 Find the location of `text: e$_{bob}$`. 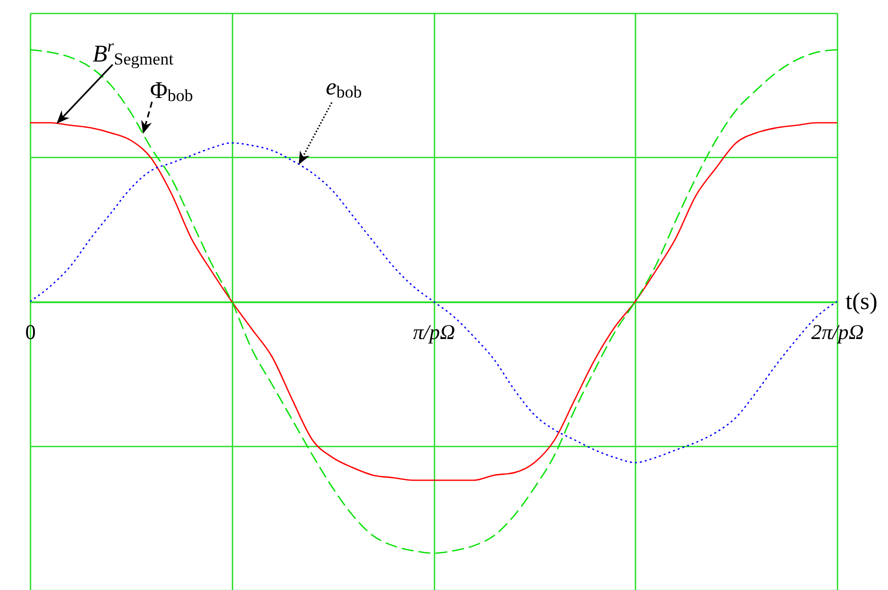

text: e$_{bob}$ is located at coordinates (344, 88).